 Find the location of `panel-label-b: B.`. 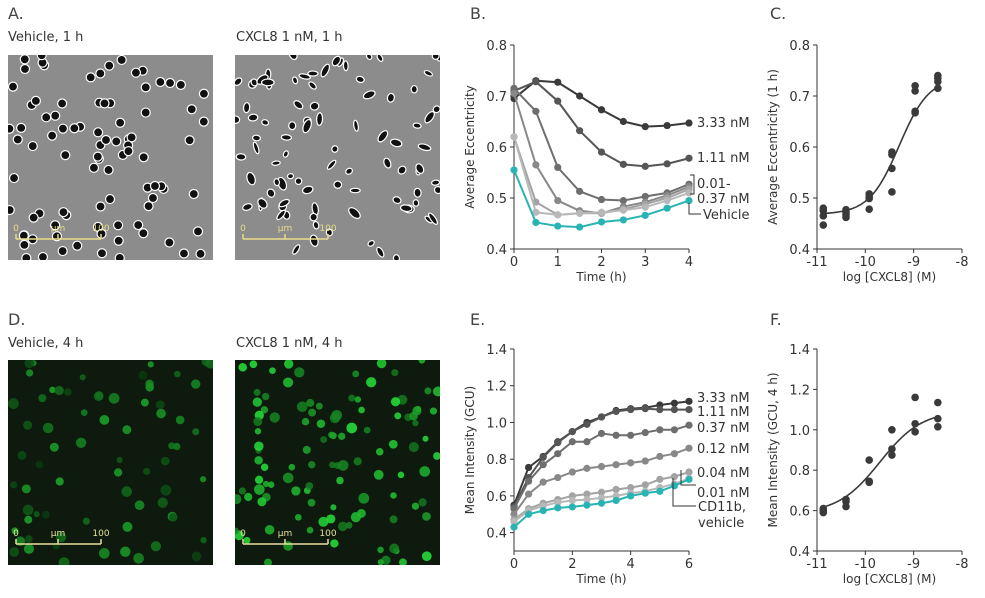

panel-label-b: B. is located at coordinates (478, 13).